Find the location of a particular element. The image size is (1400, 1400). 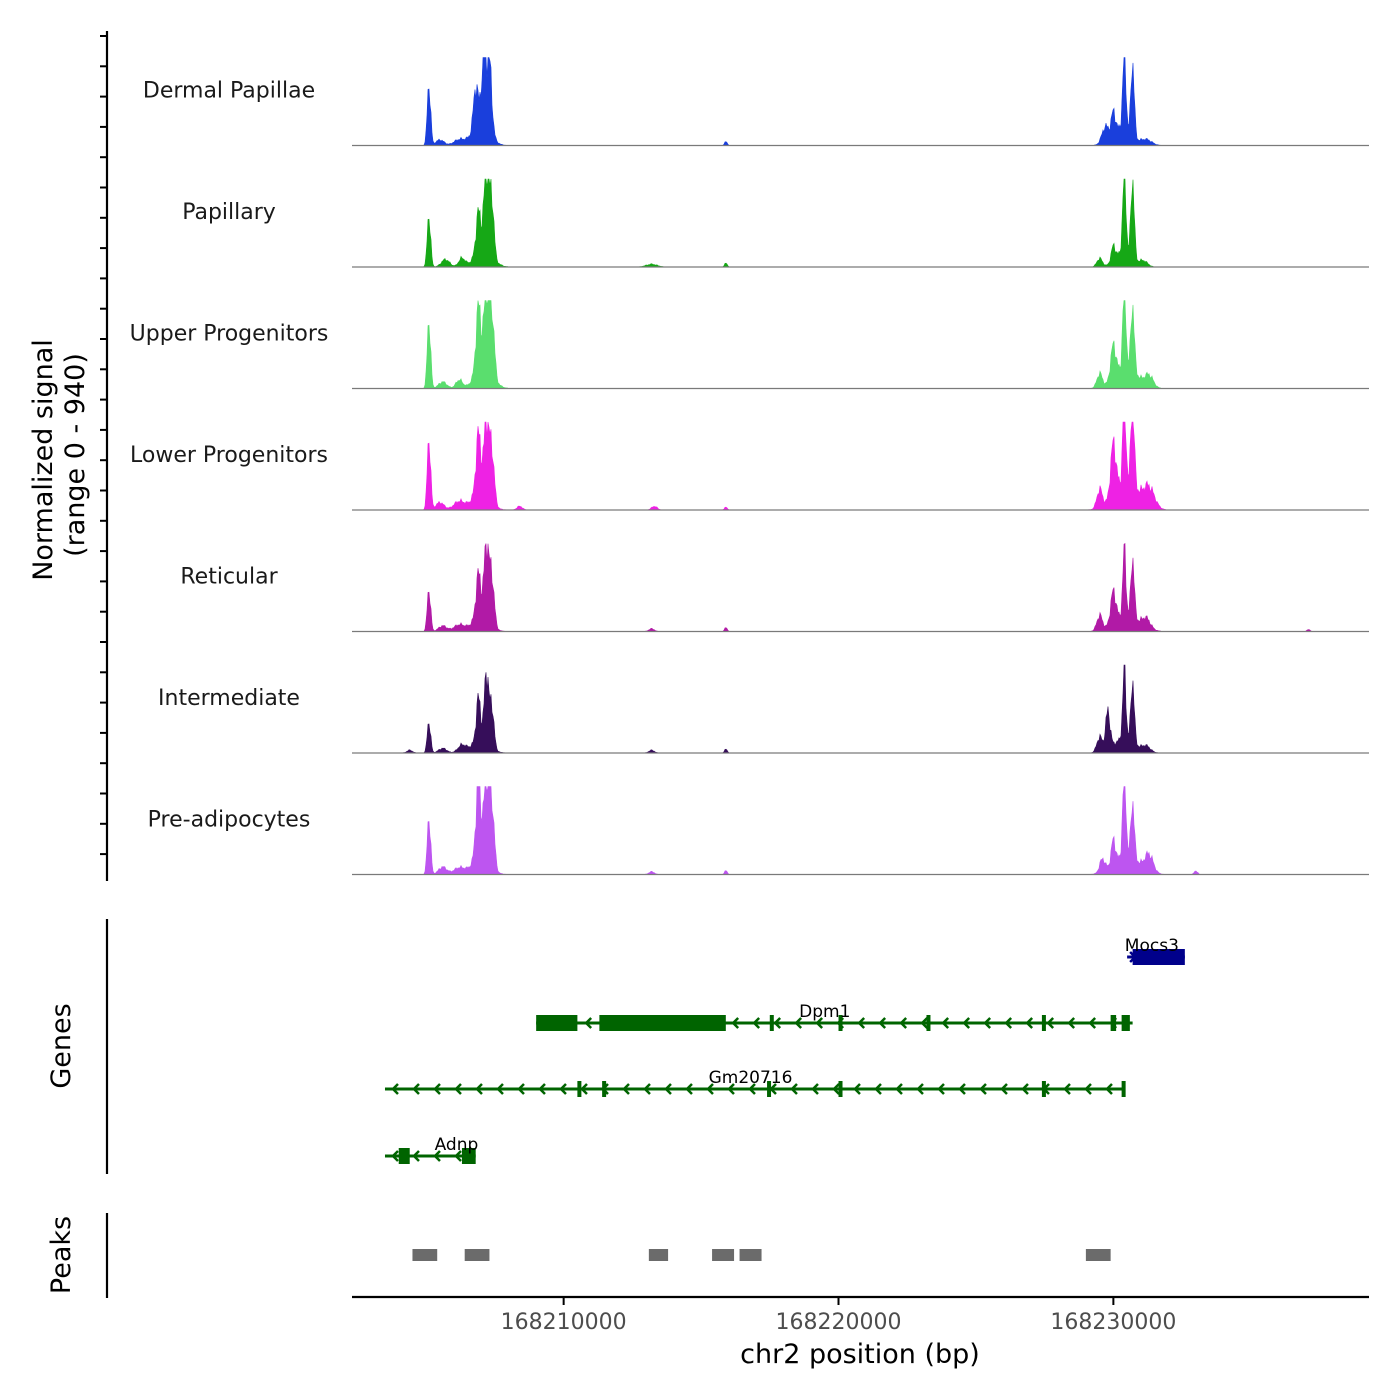

track-label: Pre-adipocytes is located at coordinates (229, 820).